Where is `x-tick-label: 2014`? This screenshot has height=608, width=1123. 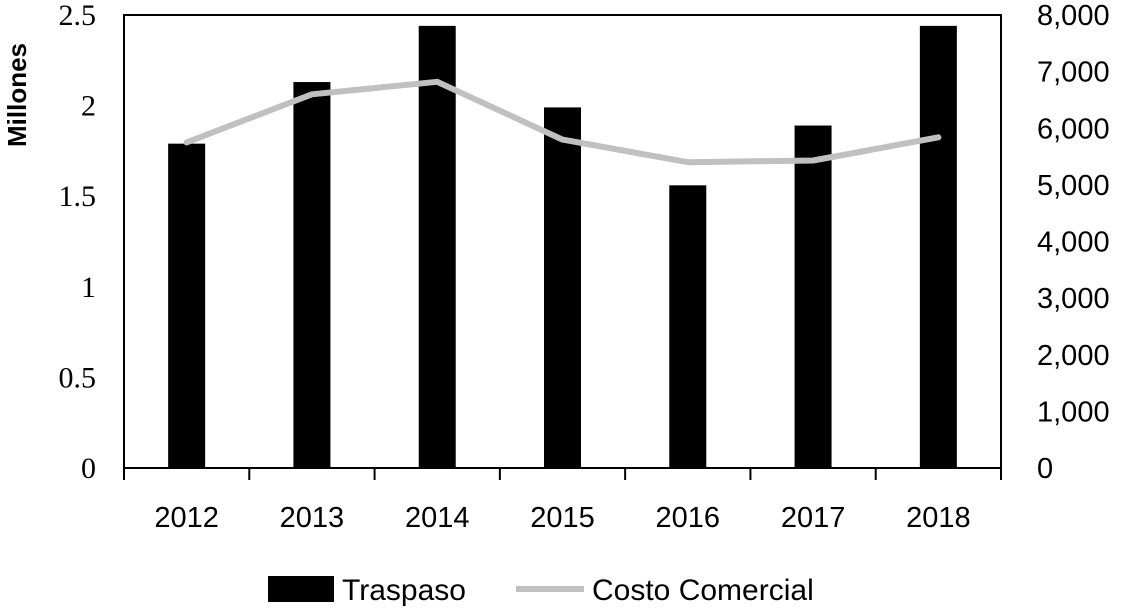
x-tick-label: 2014 is located at coordinates (437, 518).